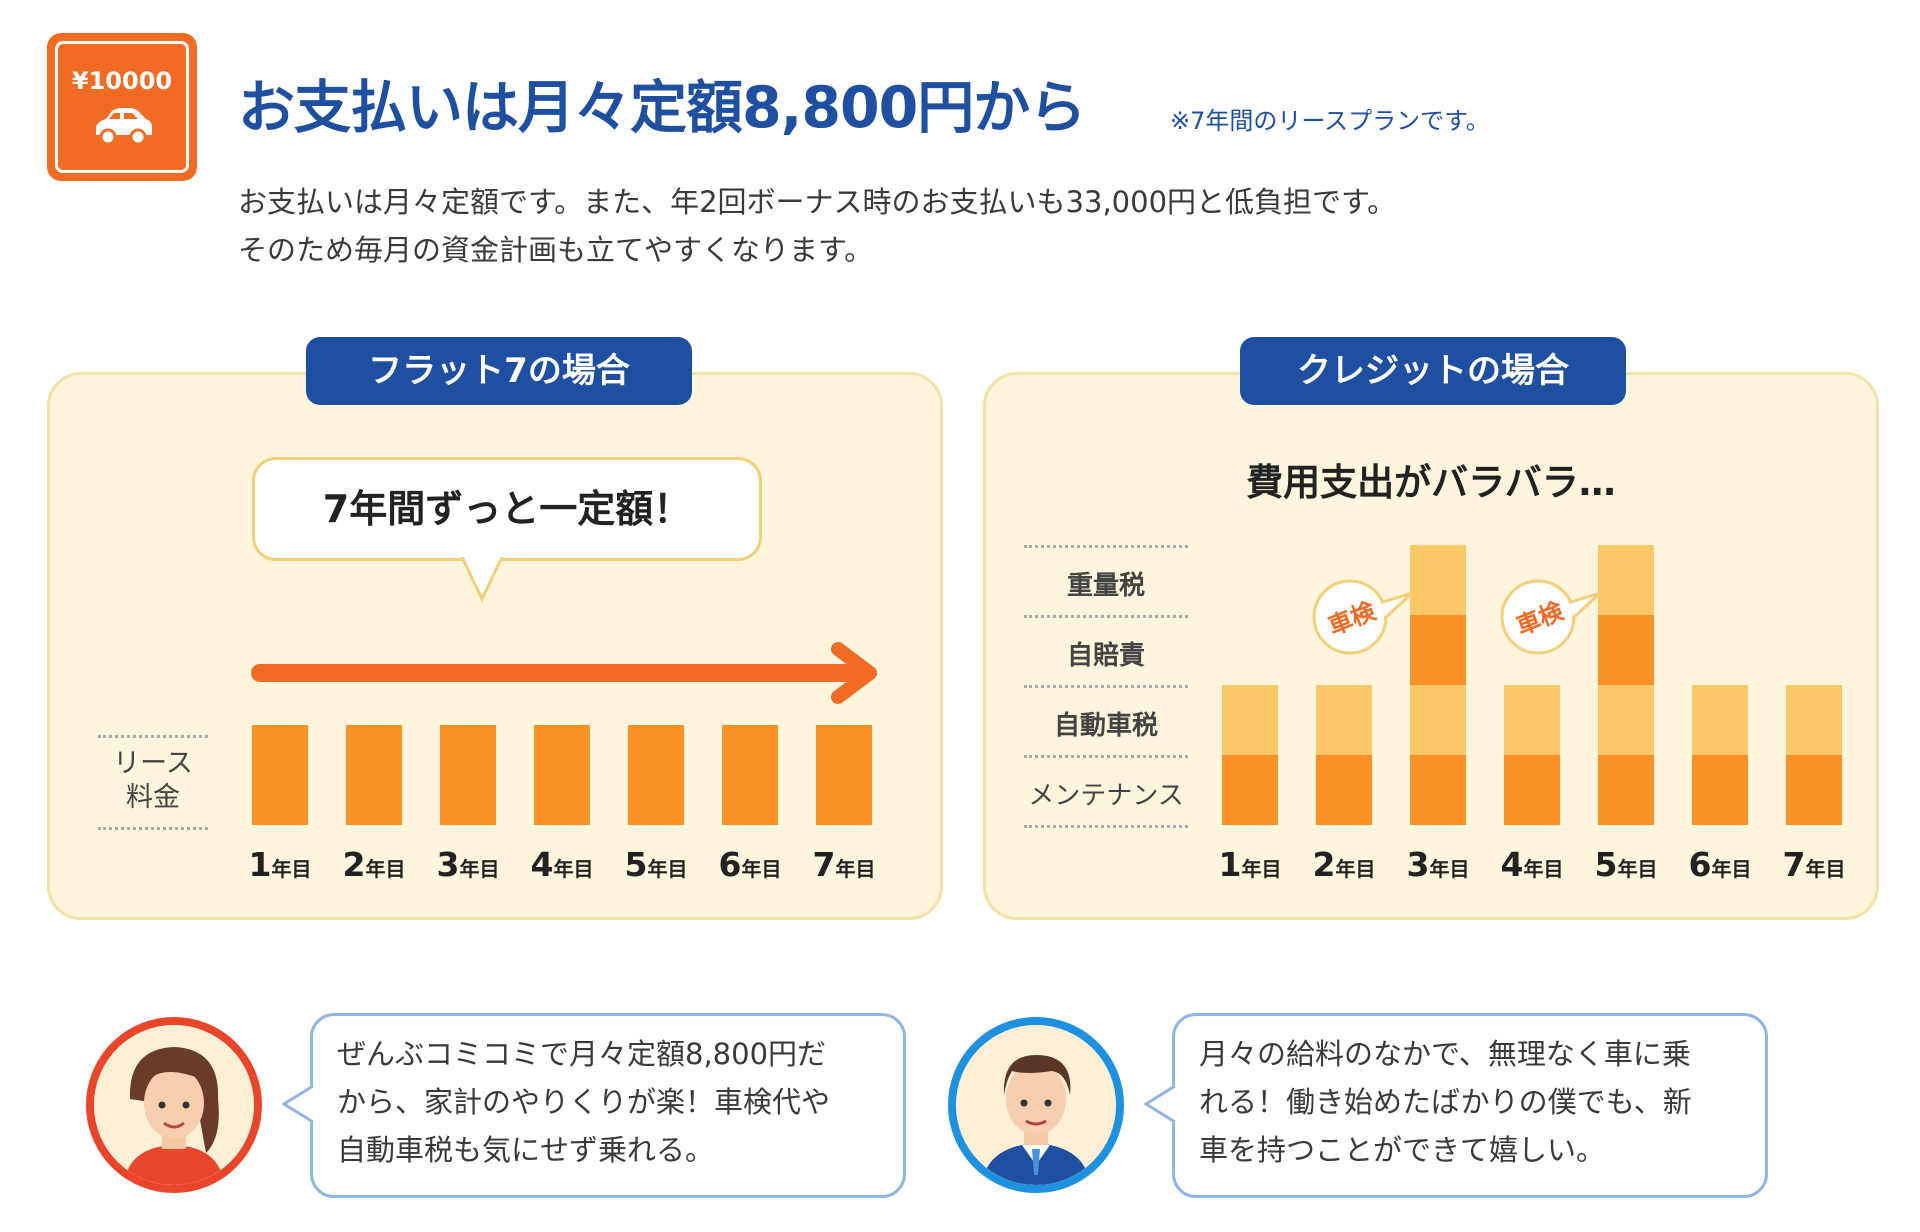 The width and height of the screenshot is (1920, 1232). I want to click on inspection-callout, so click(1551, 617).